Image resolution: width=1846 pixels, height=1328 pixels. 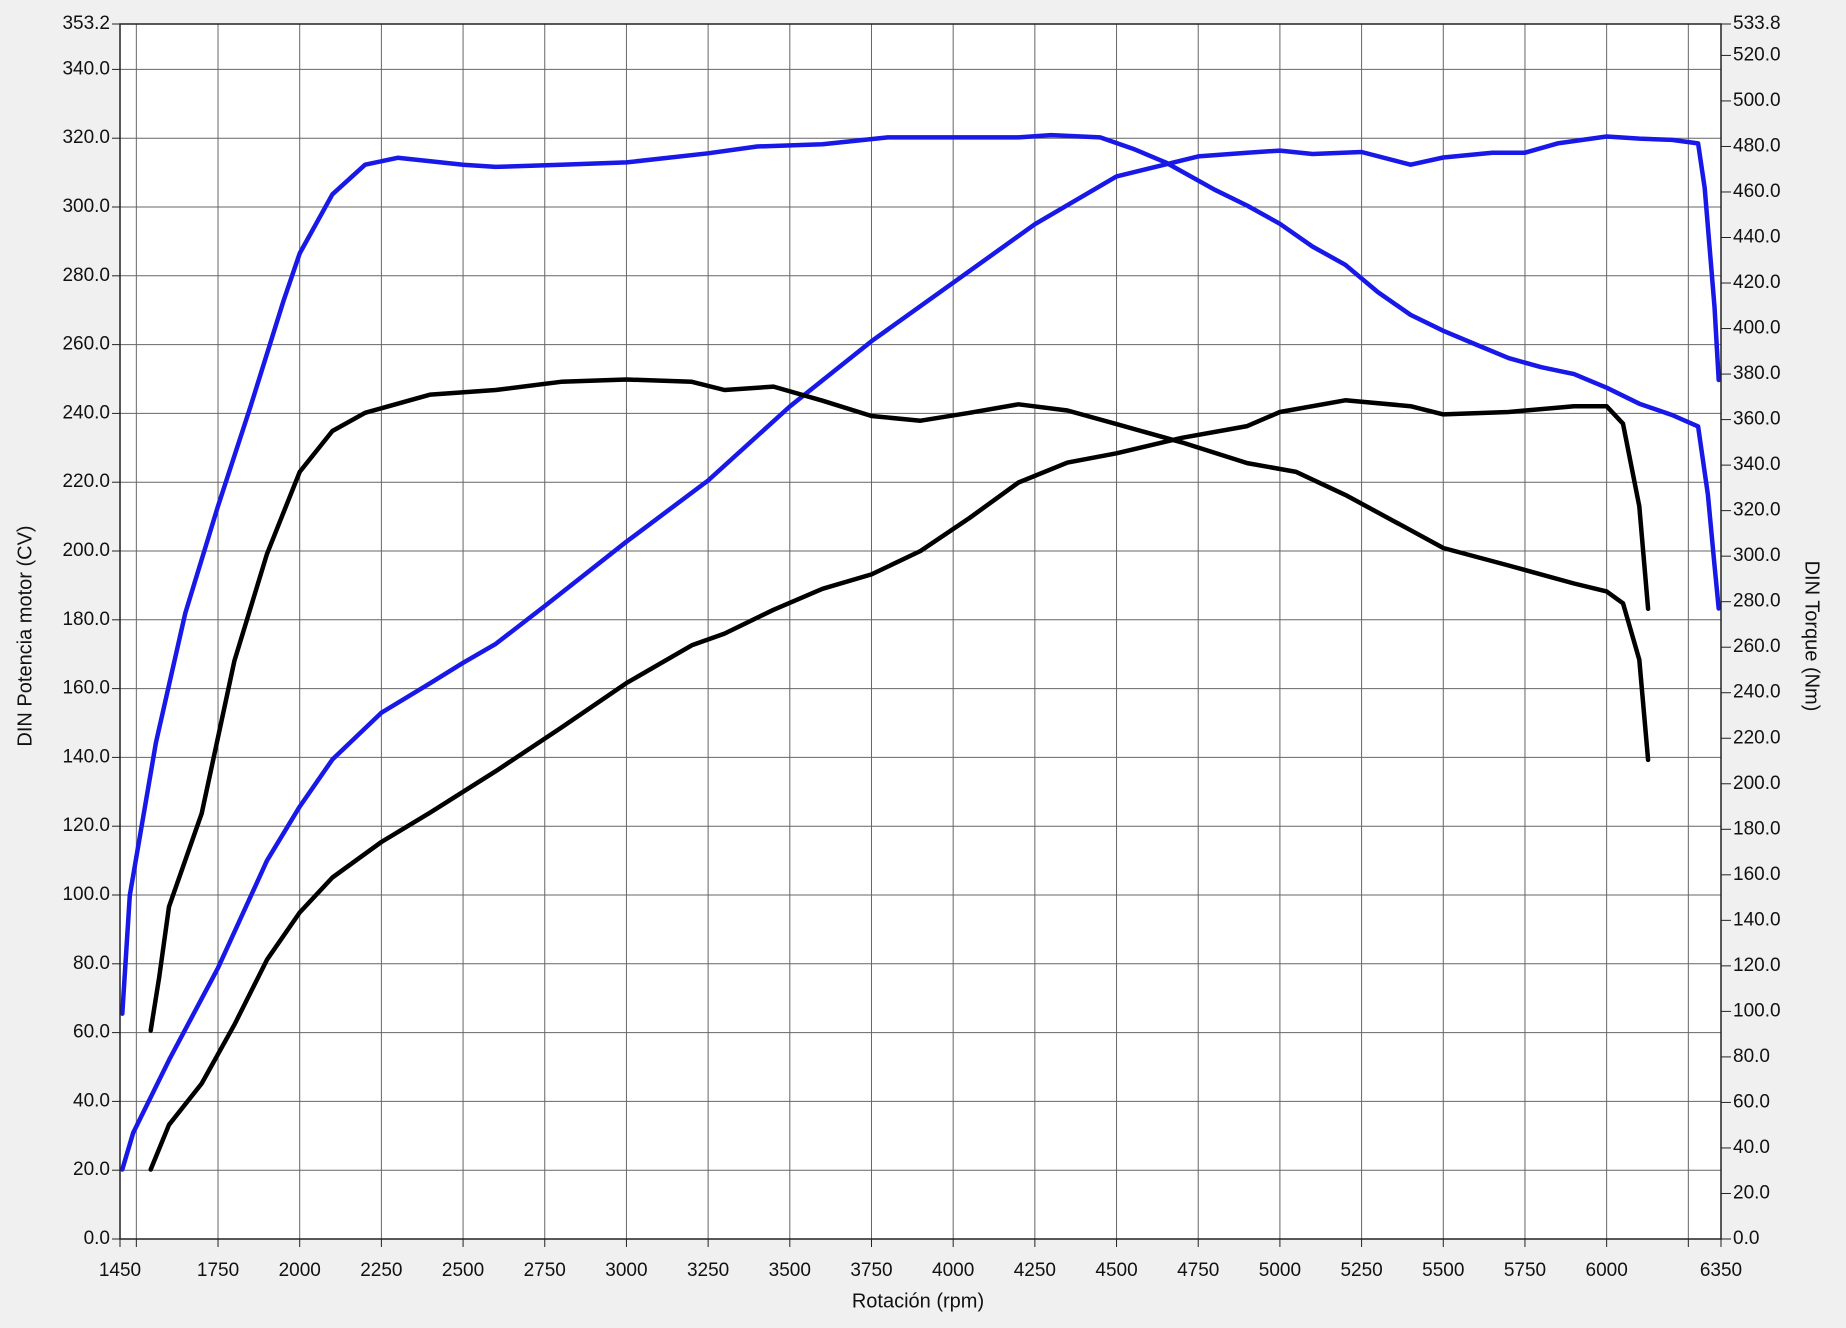 I want to click on y2-tick-label: 533.8, so click(x=1757, y=23).